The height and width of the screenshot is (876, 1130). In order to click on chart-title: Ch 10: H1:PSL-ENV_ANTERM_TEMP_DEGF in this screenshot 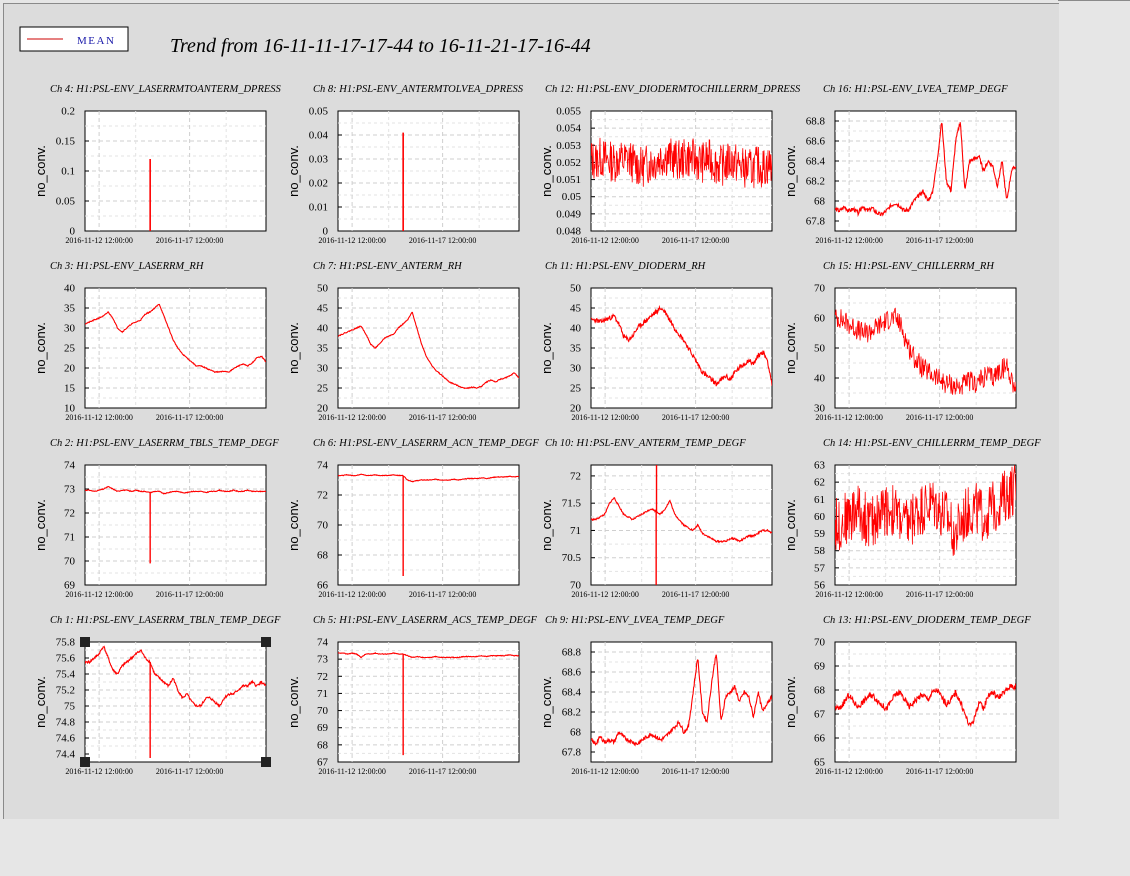, I will do `click(645, 443)`.